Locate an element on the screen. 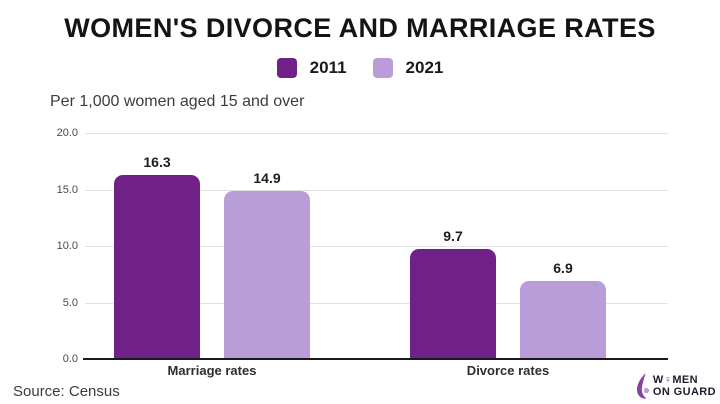  legend-item-2021: 2021 is located at coordinates (408, 68).